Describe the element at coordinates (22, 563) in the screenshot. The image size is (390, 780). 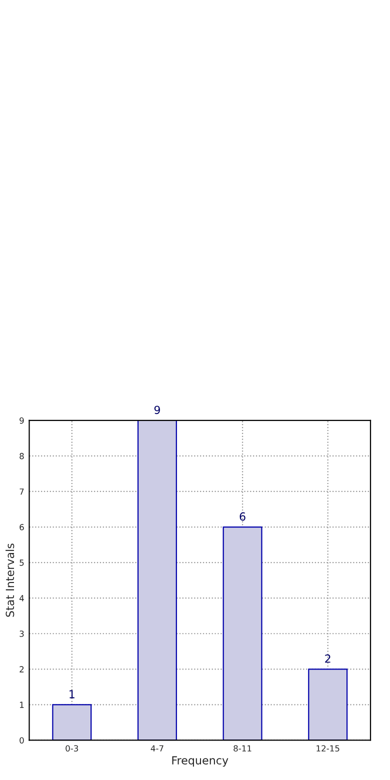
I see `y-tick-label: 5` at that location.